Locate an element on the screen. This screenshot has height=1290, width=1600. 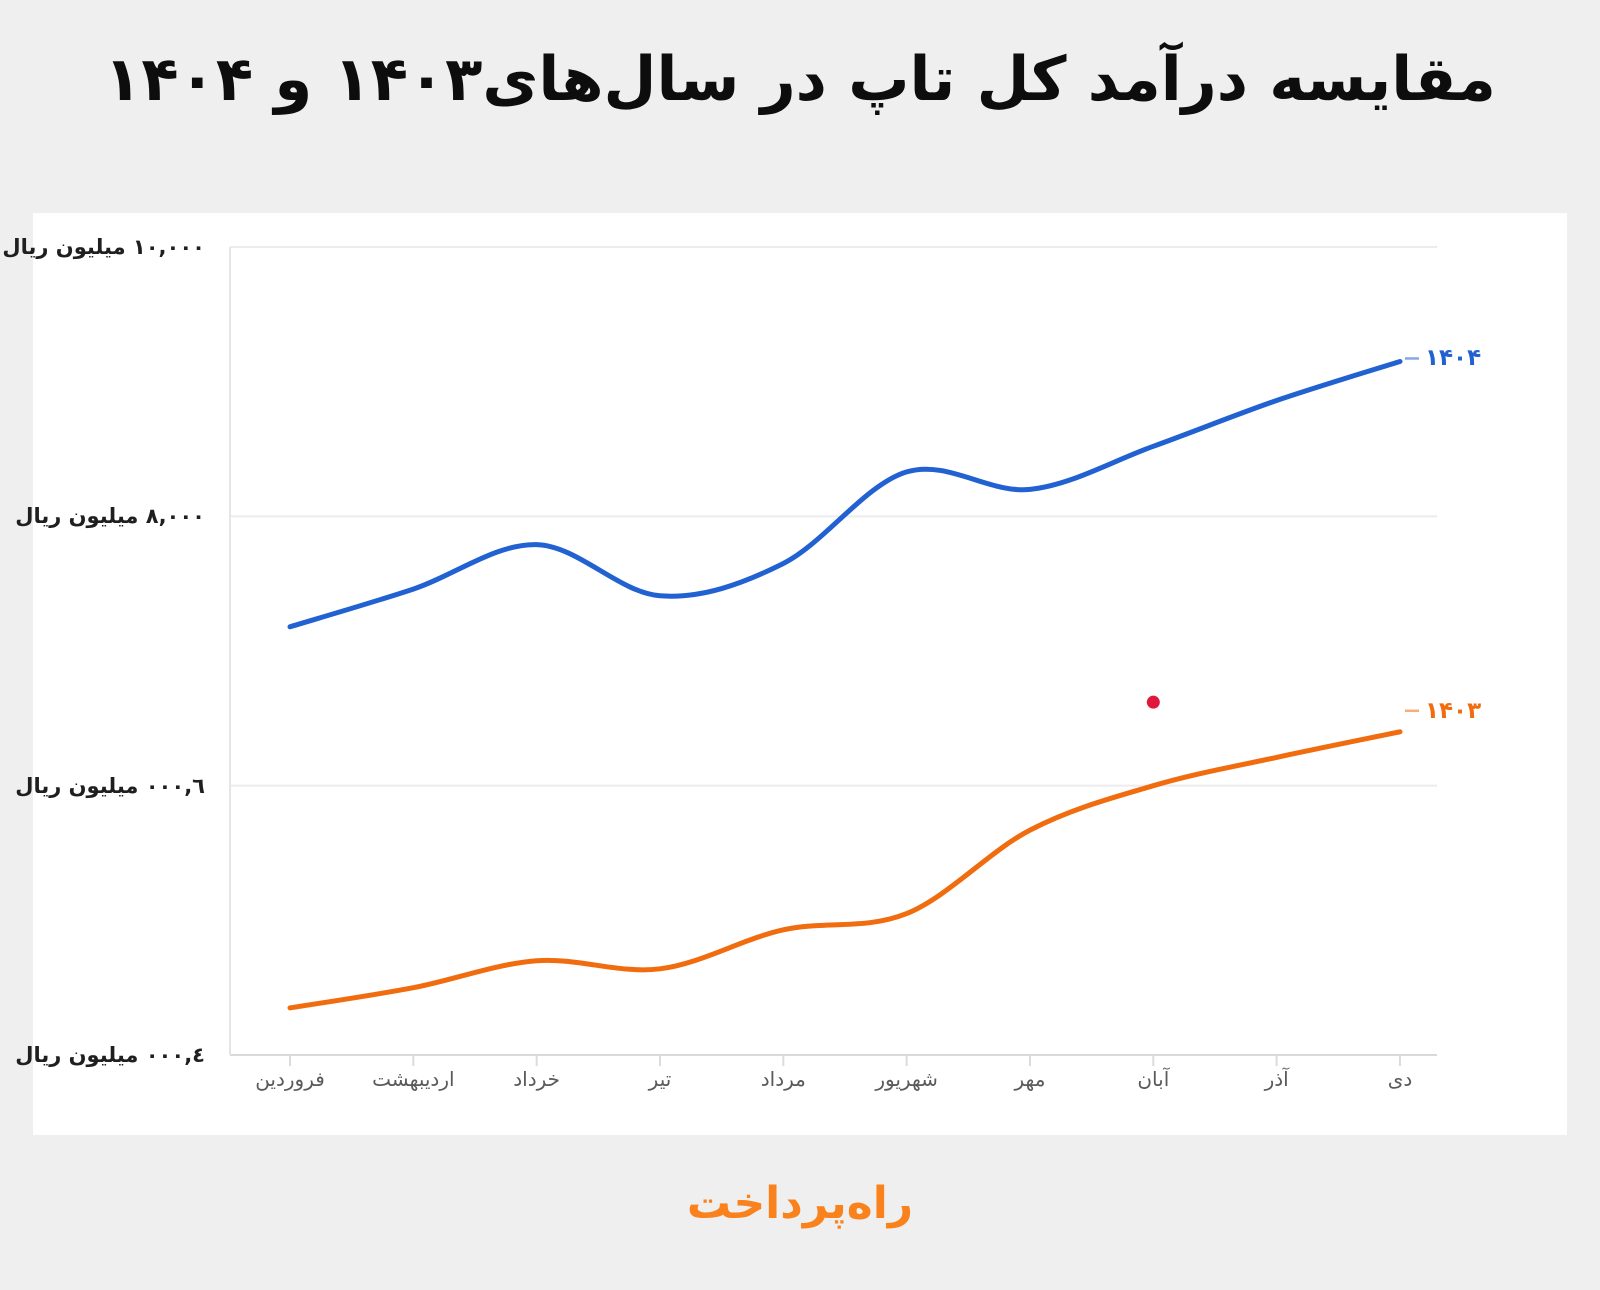
y-axis-label: ٤,۰۰۰ میلیون ریال is located at coordinates (110, 1055).